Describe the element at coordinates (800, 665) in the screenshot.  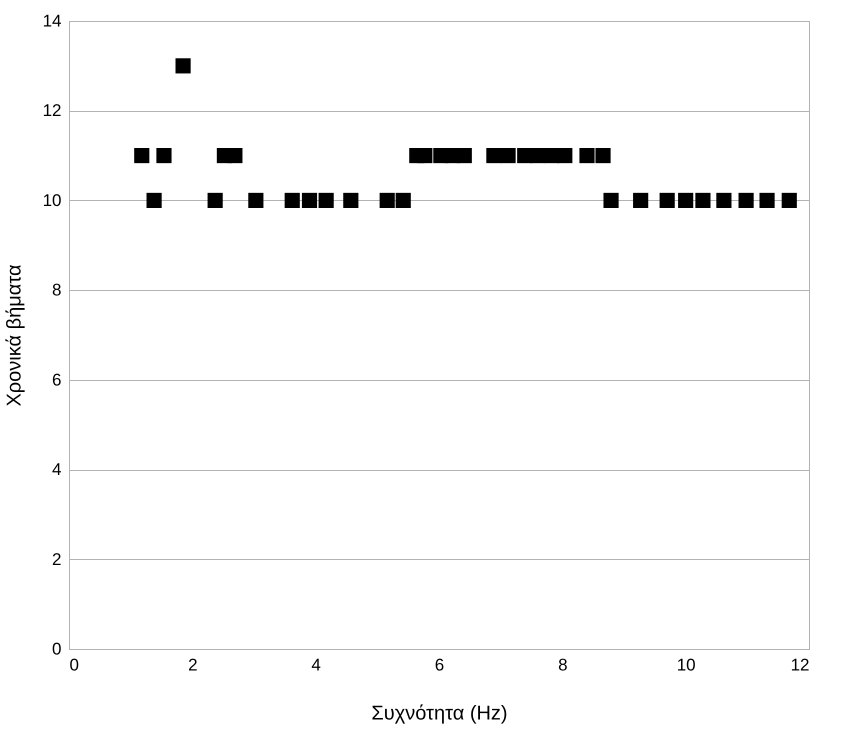
I see `x-tick-label: 12` at that location.